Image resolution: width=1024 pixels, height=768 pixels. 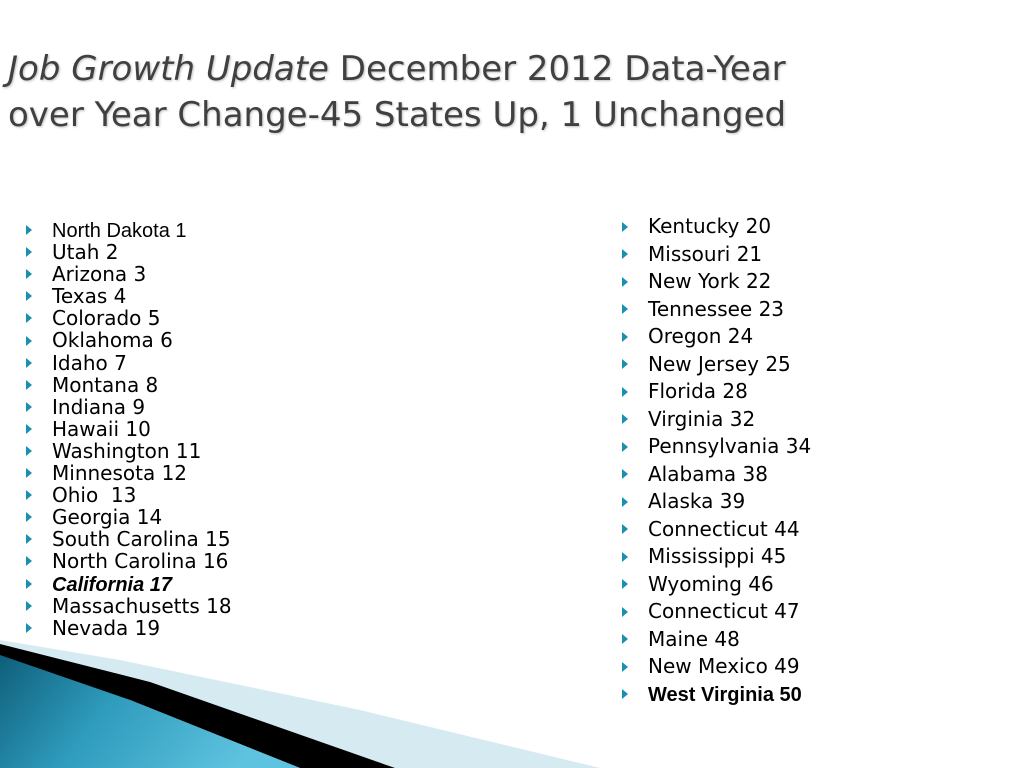 I want to click on state-list-item: Connecticut 47, so click(x=716, y=612).